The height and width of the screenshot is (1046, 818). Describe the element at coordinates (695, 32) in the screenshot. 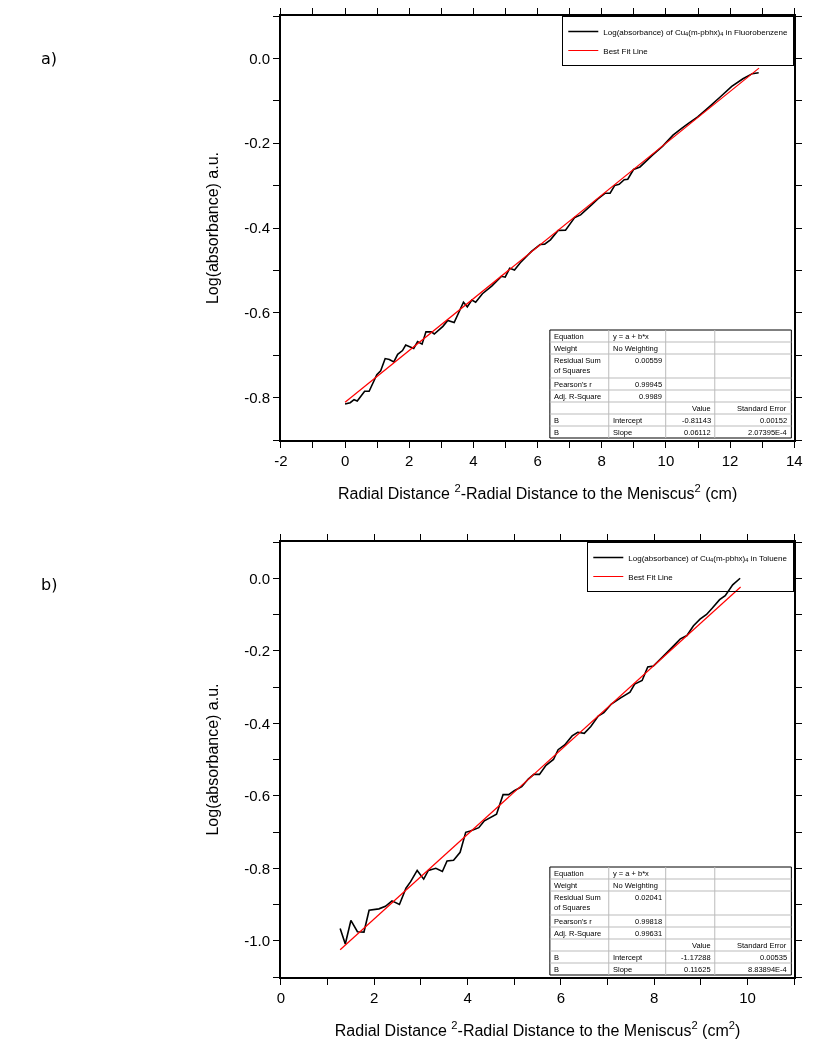

I see `legend-label: Log(absorbance) of Cu$_{4}$(m-pbhx)$_{4}$ in Fluorobenzene` at that location.